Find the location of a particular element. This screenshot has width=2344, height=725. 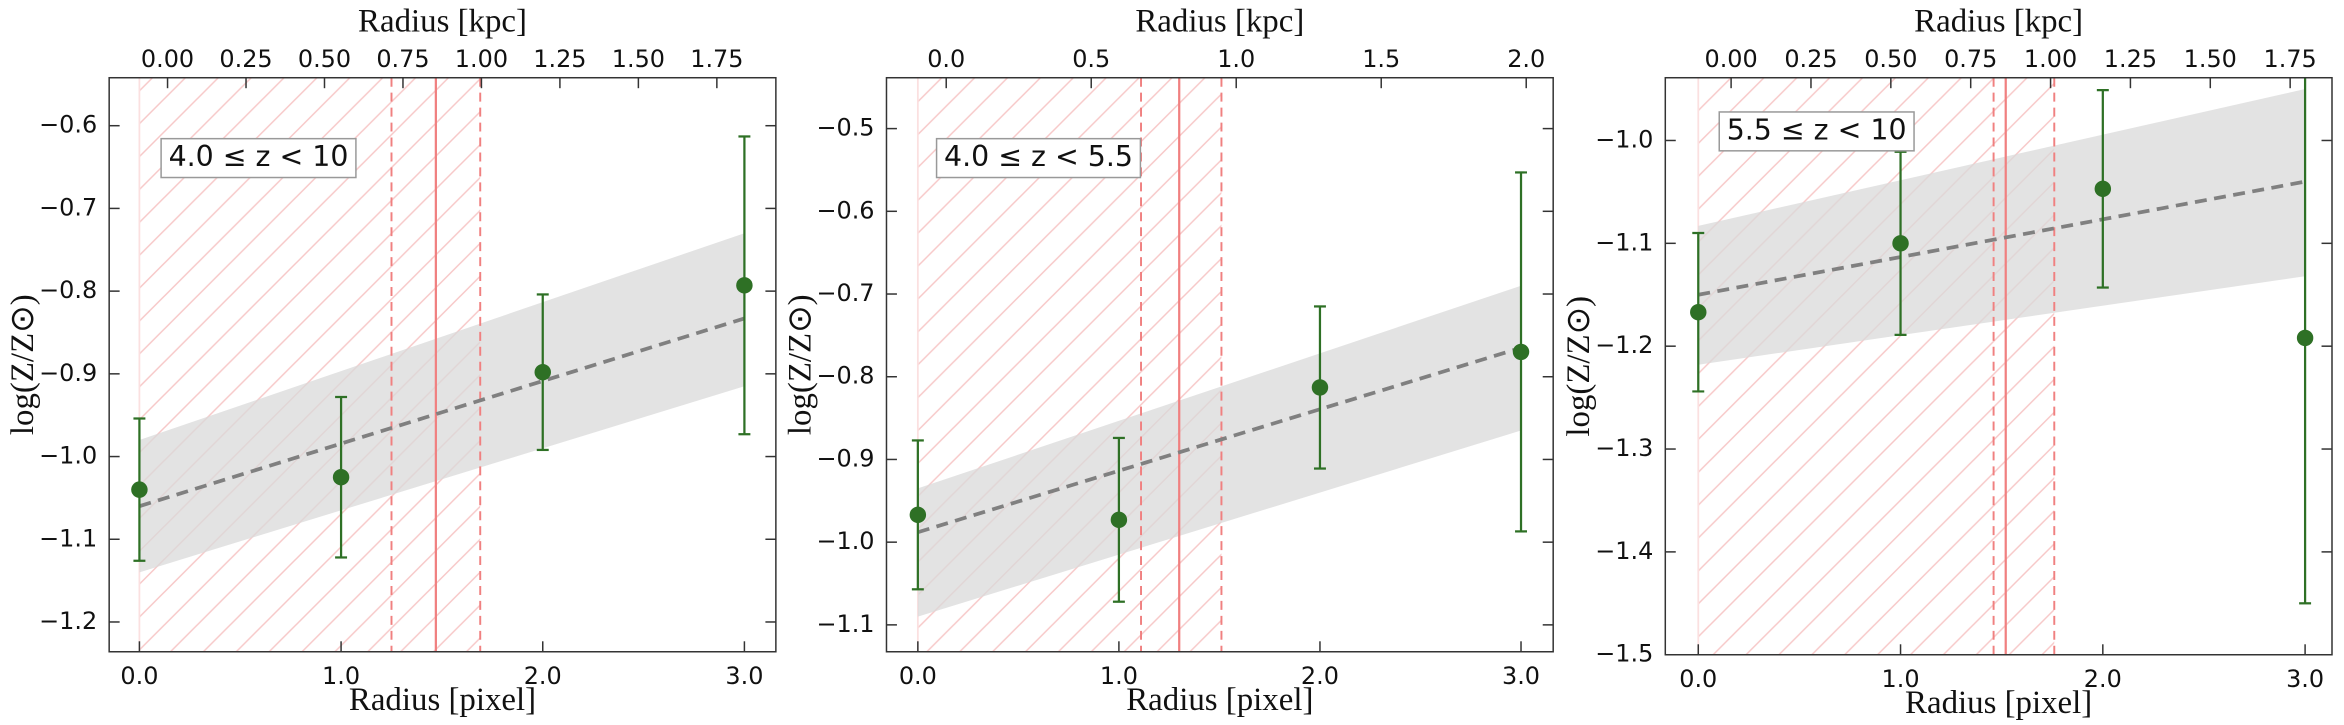

annotation: 4.0 ≤ z < 10 is located at coordinates (259, 156).